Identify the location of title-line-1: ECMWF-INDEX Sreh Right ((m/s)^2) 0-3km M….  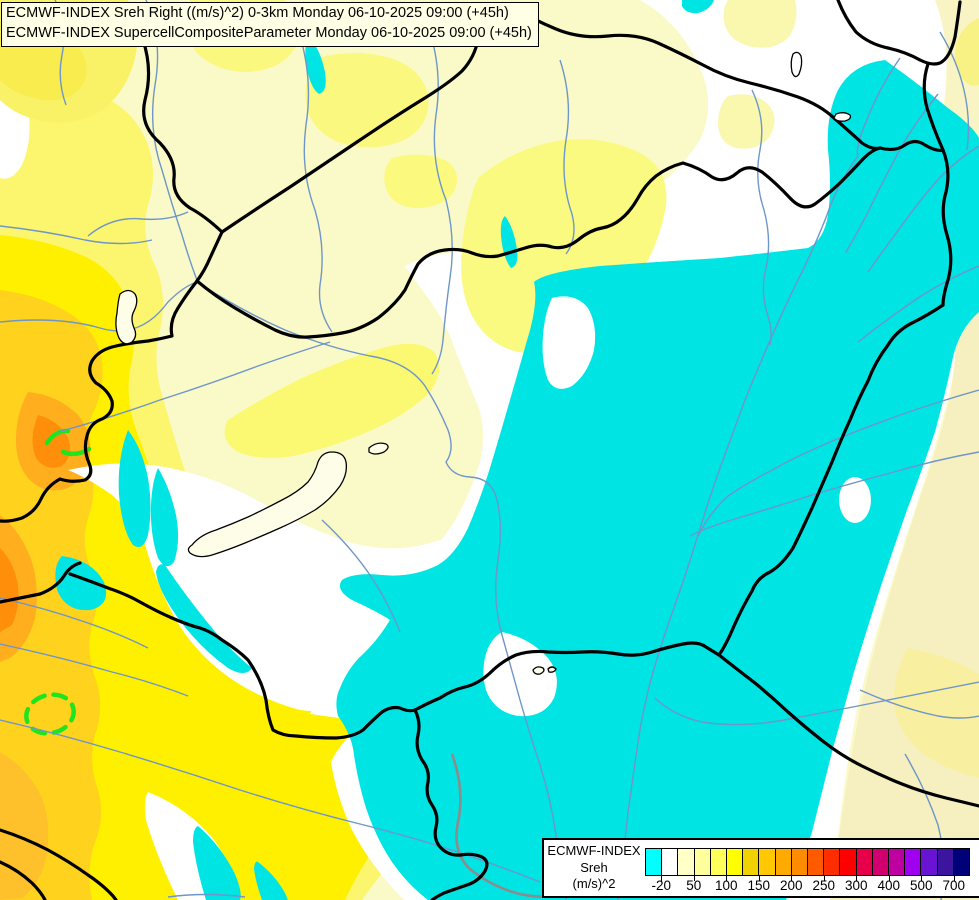
(257, 13).